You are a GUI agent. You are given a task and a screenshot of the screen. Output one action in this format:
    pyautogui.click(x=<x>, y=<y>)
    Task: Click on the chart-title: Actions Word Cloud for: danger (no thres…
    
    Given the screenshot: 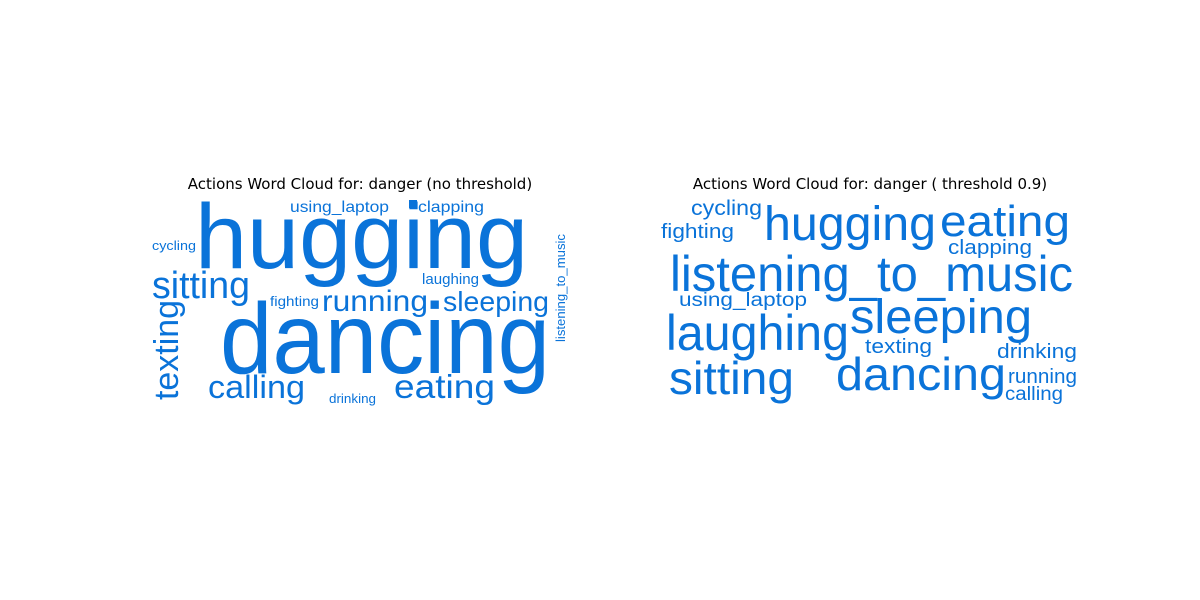 What is the action you would take?
    pyautogui.click(x=360, y=184)
    